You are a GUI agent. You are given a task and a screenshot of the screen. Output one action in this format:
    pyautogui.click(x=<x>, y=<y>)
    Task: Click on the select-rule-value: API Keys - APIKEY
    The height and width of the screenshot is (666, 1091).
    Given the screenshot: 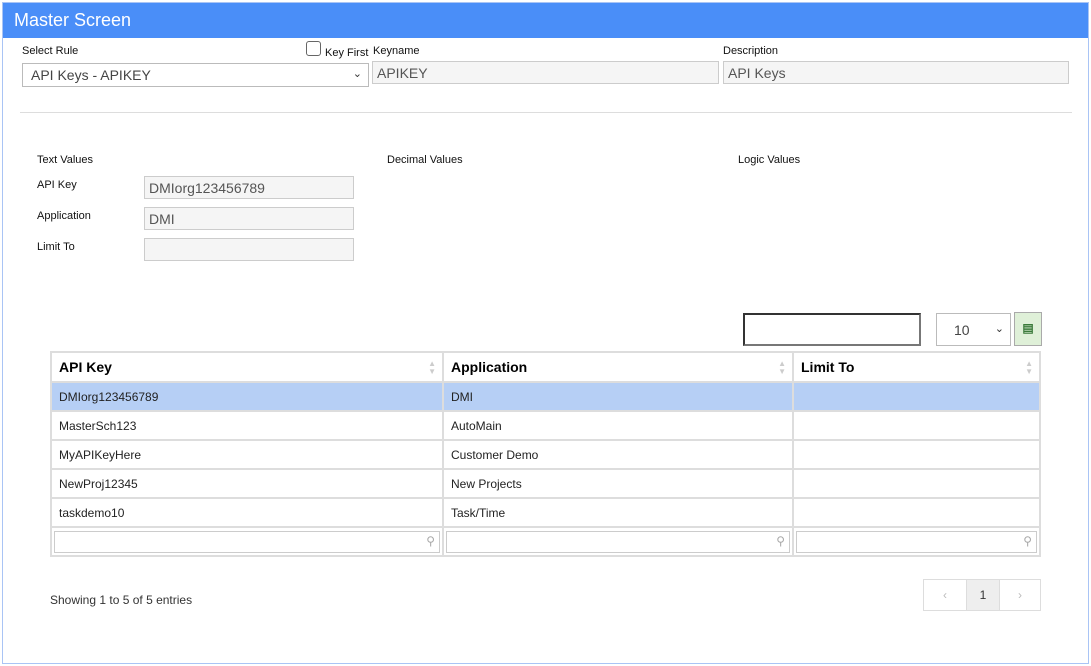 What is the action you would take?
    pyautogui.click(x=91, y=75)
    